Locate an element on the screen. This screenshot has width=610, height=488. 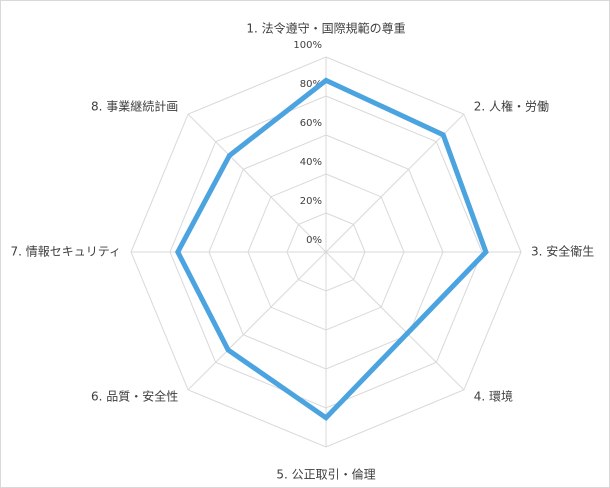
category-label: 5. 公正取引・倫理 is located at coordinates (325, 475).